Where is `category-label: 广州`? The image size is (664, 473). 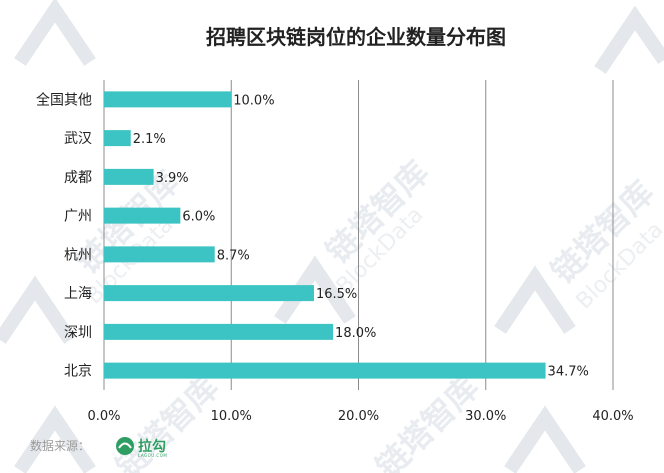
category-label: 广州 is located at coordinates (78, 217).